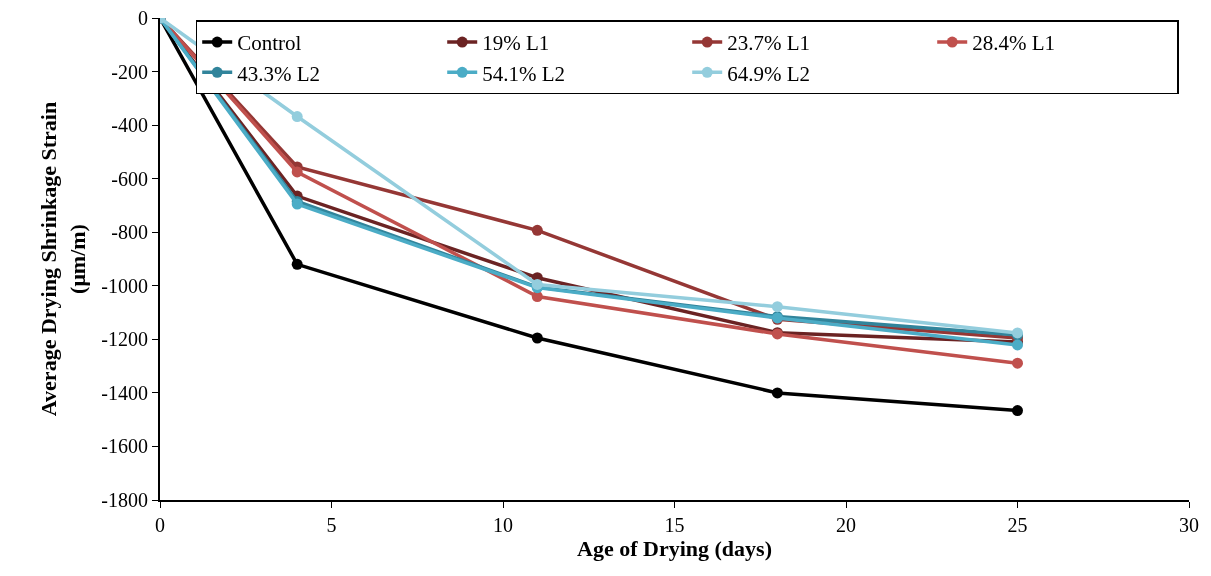 The height and width of the screenshot is (576, 1211). I want to click on y-axis-title: Average Drying Shrinkage Strain (μm/m), so click(63, 259).